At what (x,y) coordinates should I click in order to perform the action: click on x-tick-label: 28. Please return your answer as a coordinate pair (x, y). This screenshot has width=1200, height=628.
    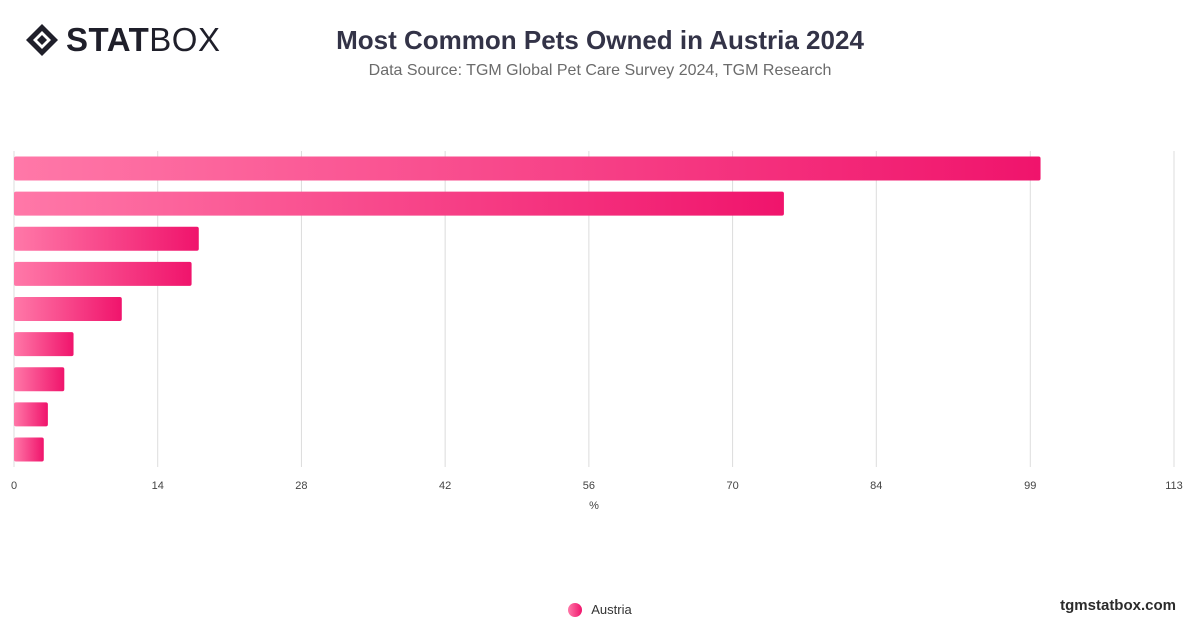
    Looking at the image, I should click on (301, 486).